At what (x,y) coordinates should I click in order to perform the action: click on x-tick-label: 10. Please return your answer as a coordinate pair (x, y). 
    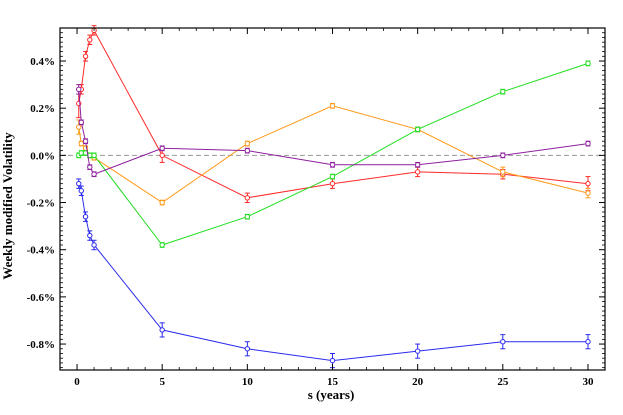
    Looking at the image, I should click on (248, 382).